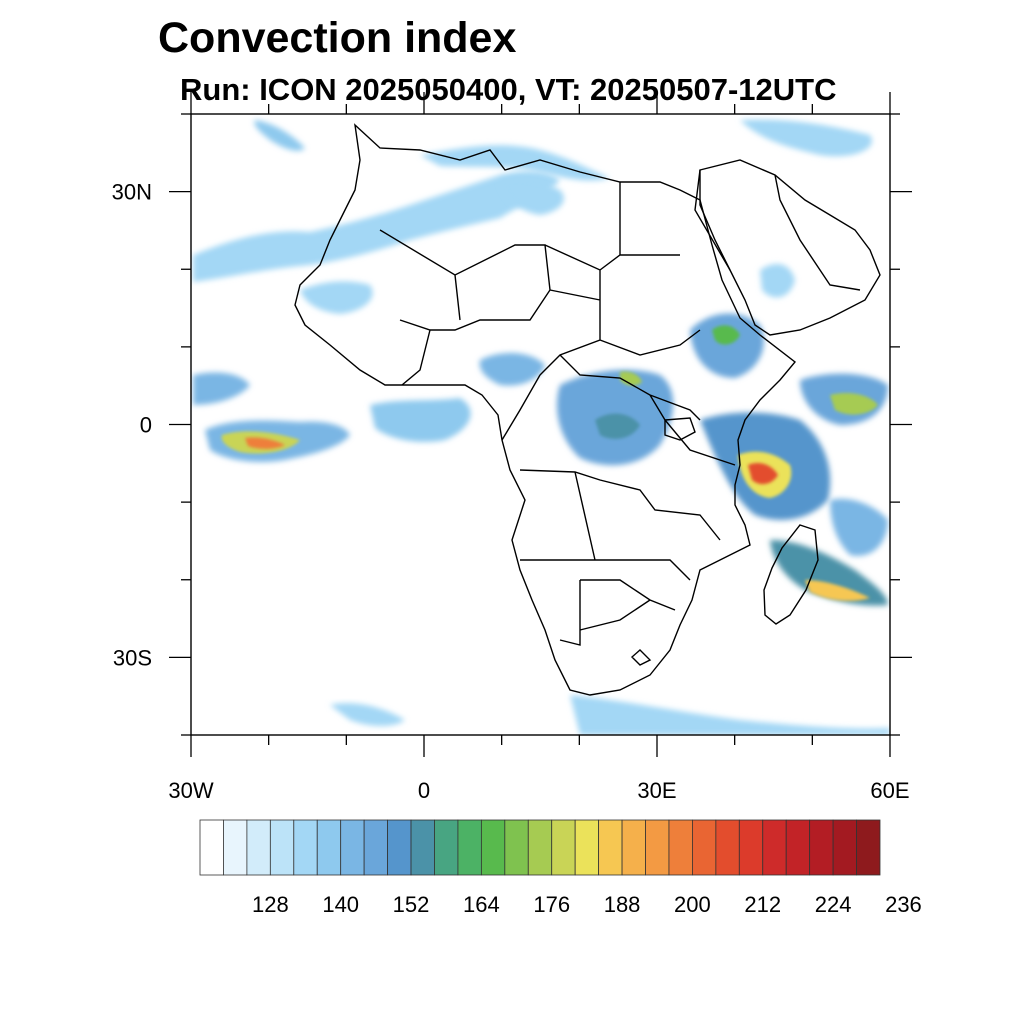 Image resolution: width=1024 pixels, height=1024 pixels. I want to click on colorbar-tick-label: 164, so click(481, 904).